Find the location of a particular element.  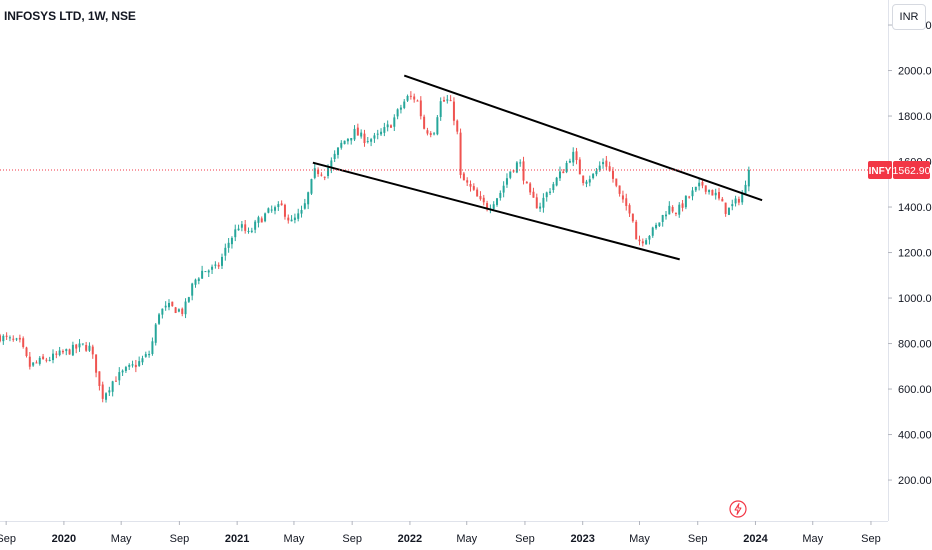

x-tick-label: 2022 is located at coordinates (410, 539).